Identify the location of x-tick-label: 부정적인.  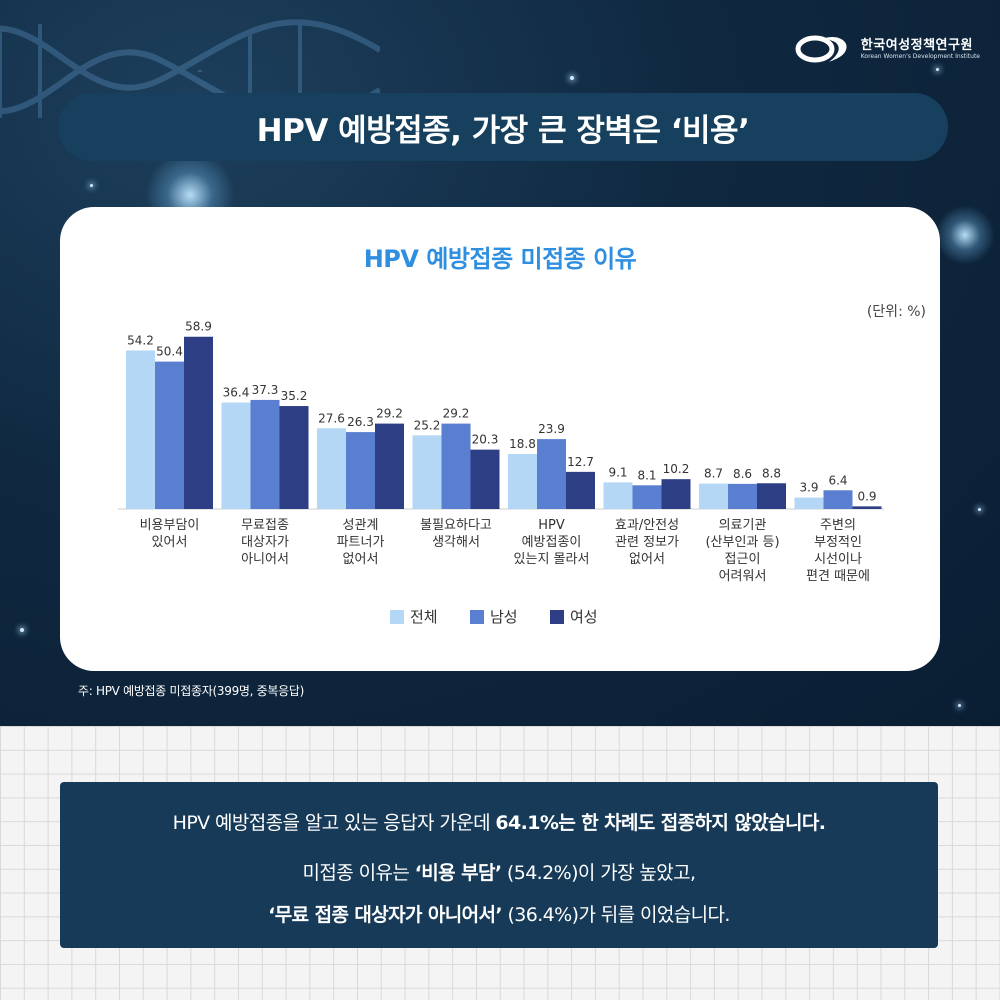
(838, 542).